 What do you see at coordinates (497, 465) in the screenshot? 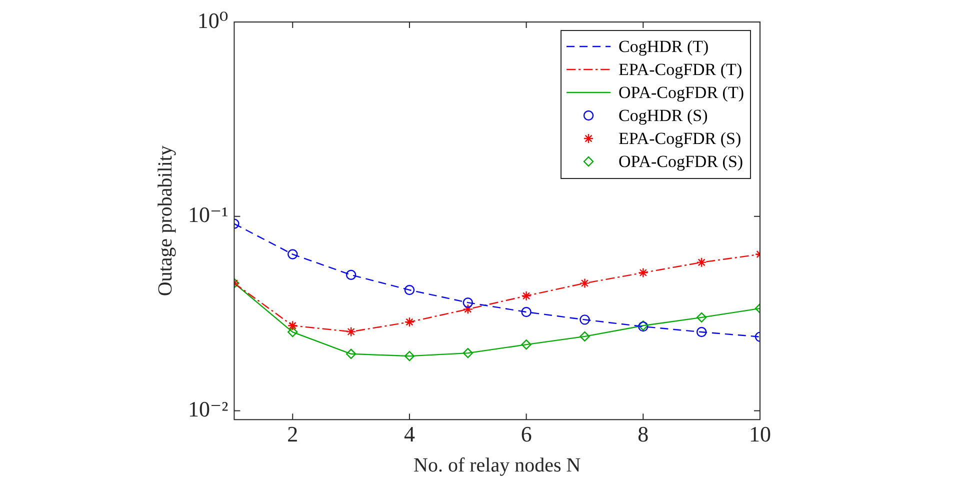
I see `x-axis-title: No. of relay nodes N` at bounding box center [497, 465].